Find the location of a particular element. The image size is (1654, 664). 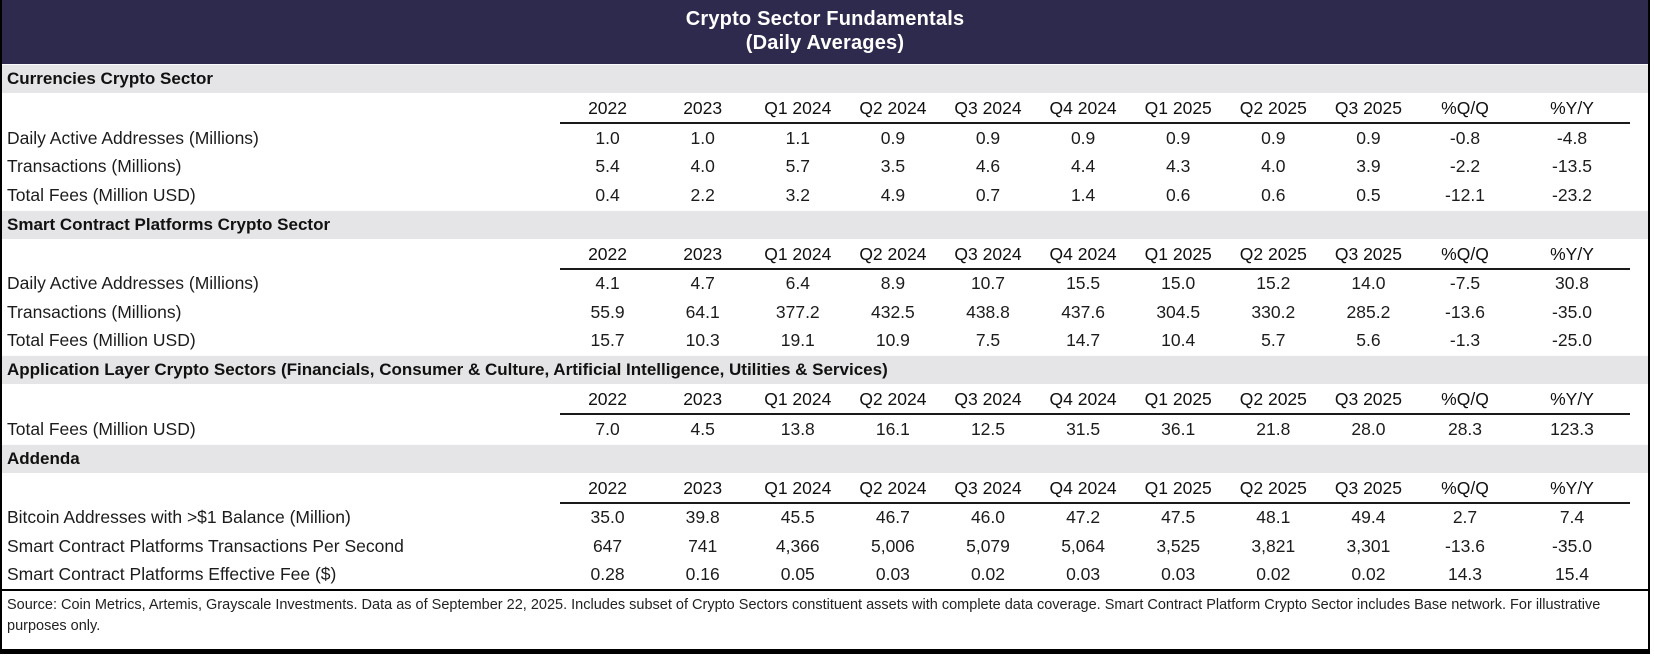

table-cell: -25.0 is located at coordinates (1572, 340).